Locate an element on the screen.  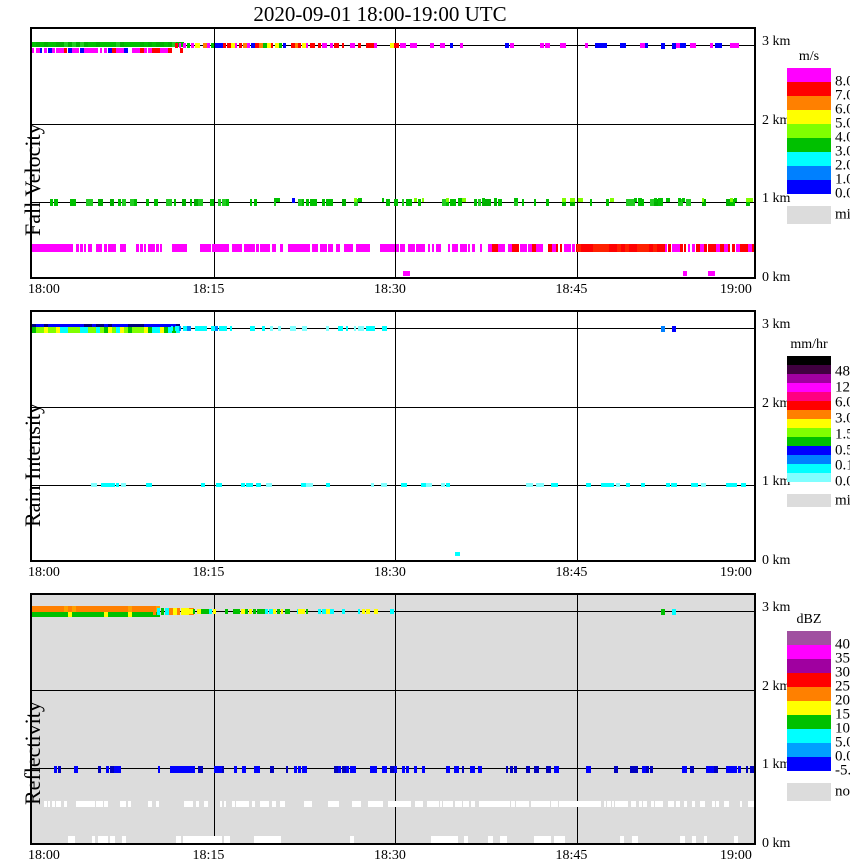
rf-cell-isolated is located at coordinates (663, 612).